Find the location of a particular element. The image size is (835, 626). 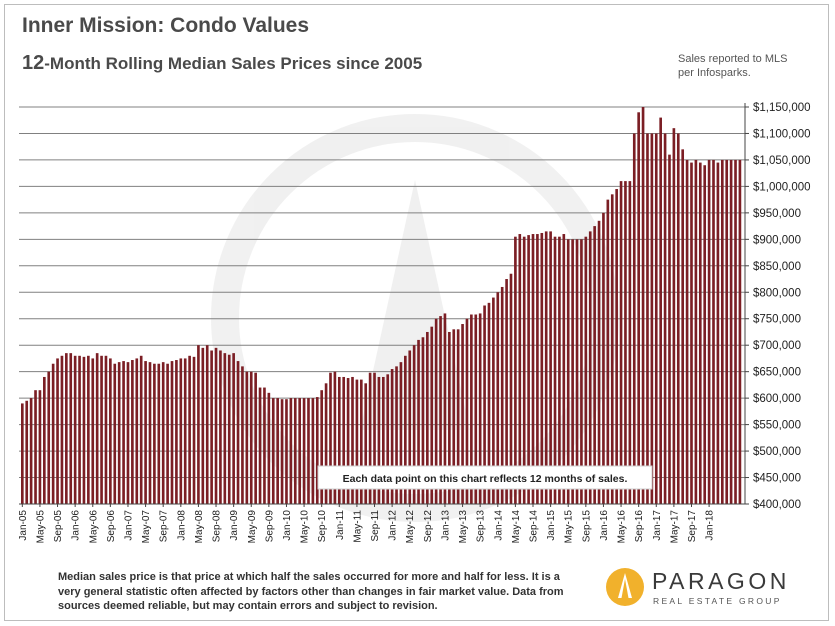

x-tick-label: Jan-12 is located at coordinates (393, 525).